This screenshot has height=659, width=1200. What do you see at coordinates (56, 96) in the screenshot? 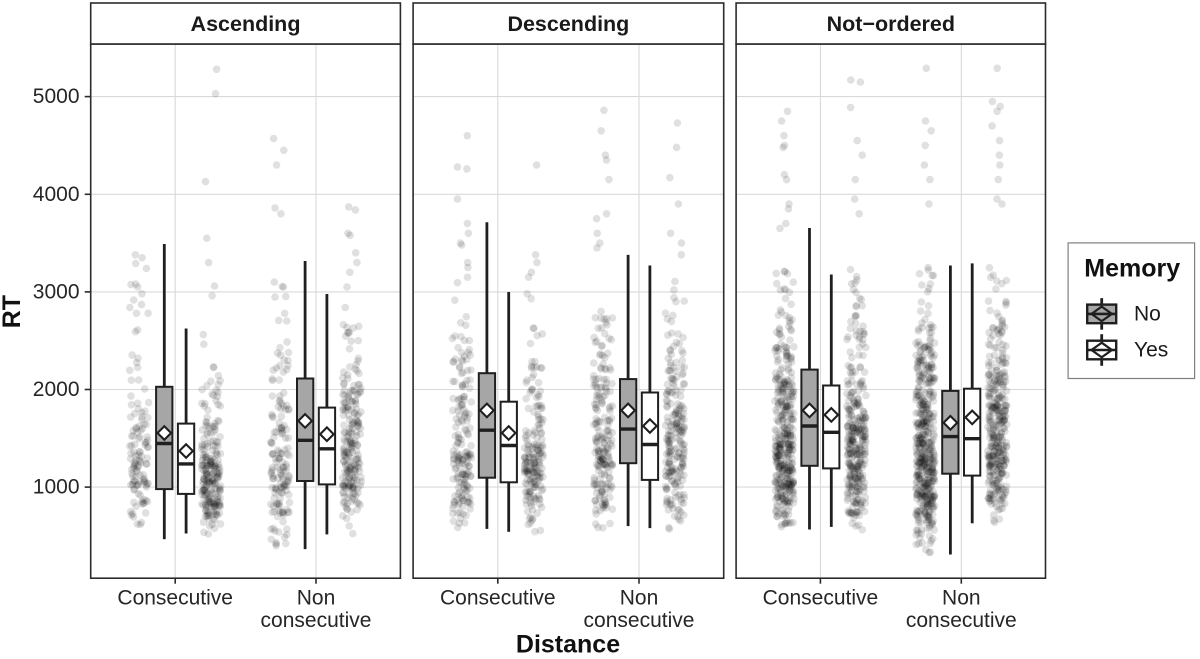
I see `svg-text: 5000` at bounding box center [56, 96].